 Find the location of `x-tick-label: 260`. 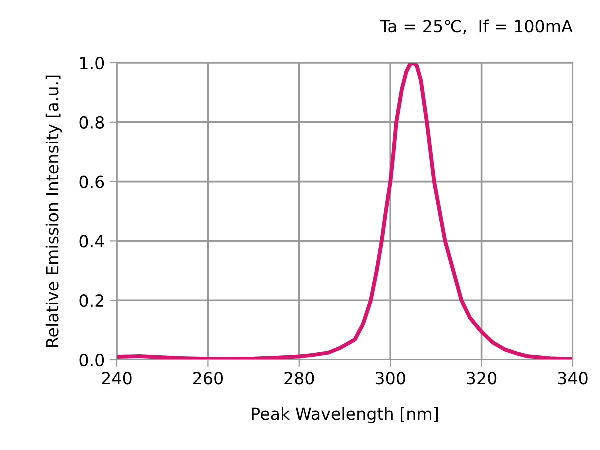

x-tick-label: 260 is located at coordinates (208, 378).